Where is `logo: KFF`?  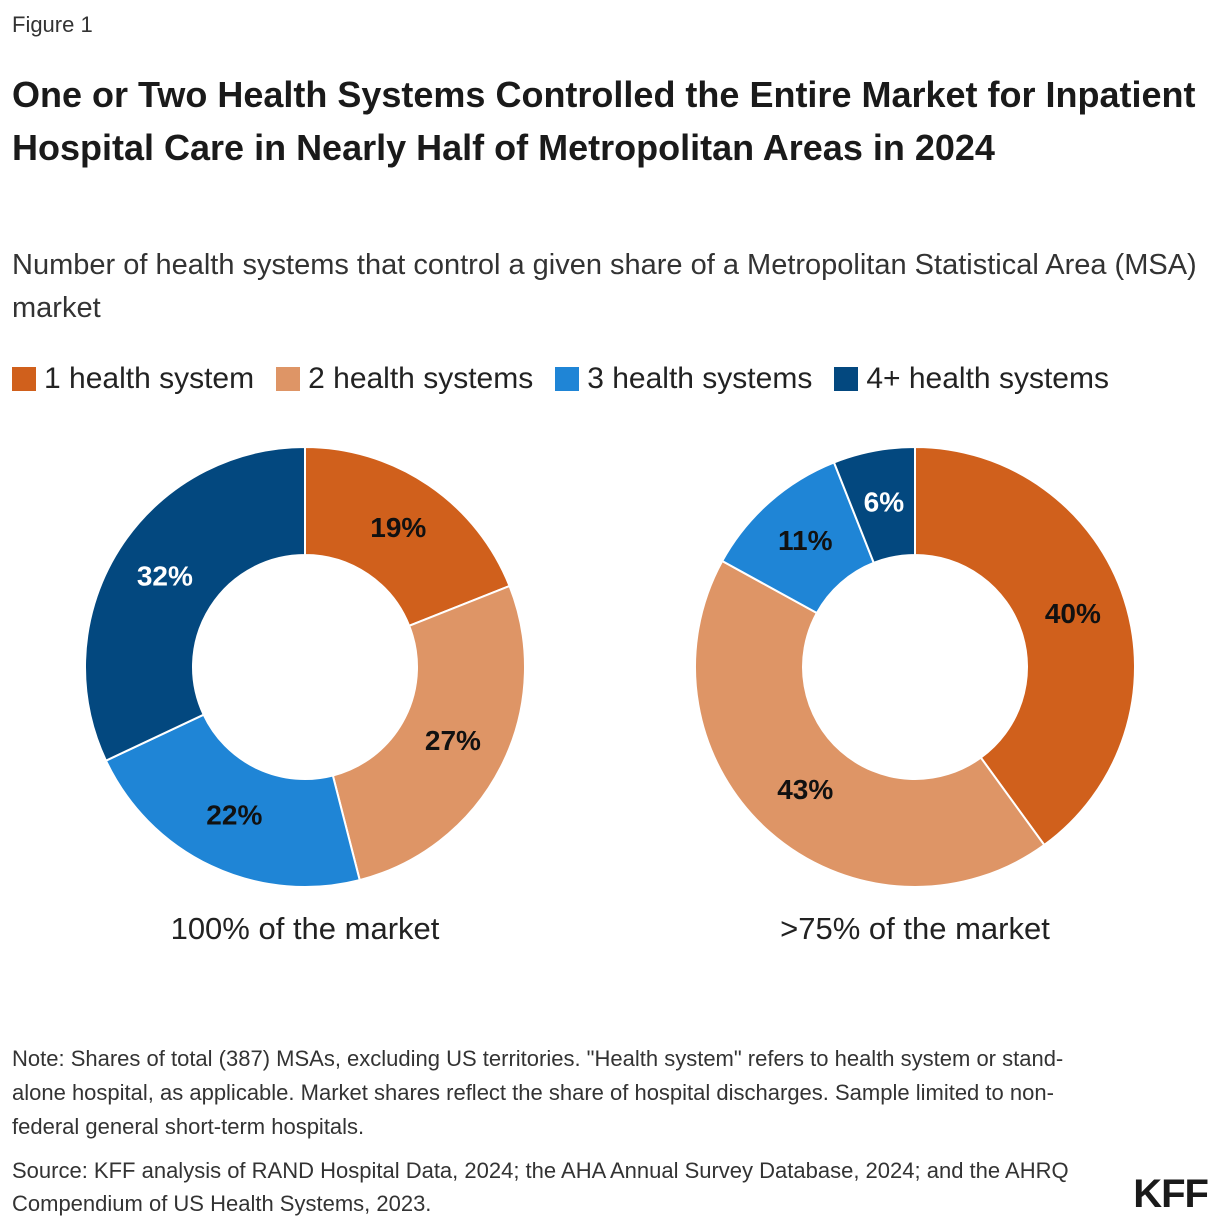 logo: KFF is located at coordinates (1171, 1194).